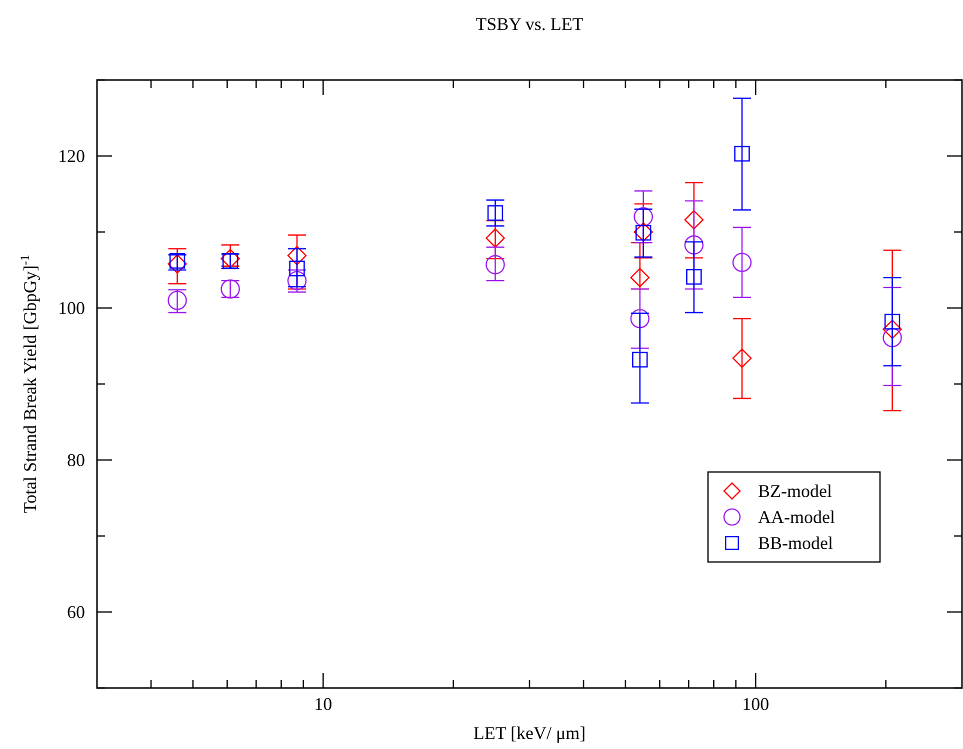 The height and width of the screenshot is (749, 963). What do you see at coordinates (530, 24) in the screenshot?
I see `chart-title: TSBY vs. LET` at bounding box center [530, 24].